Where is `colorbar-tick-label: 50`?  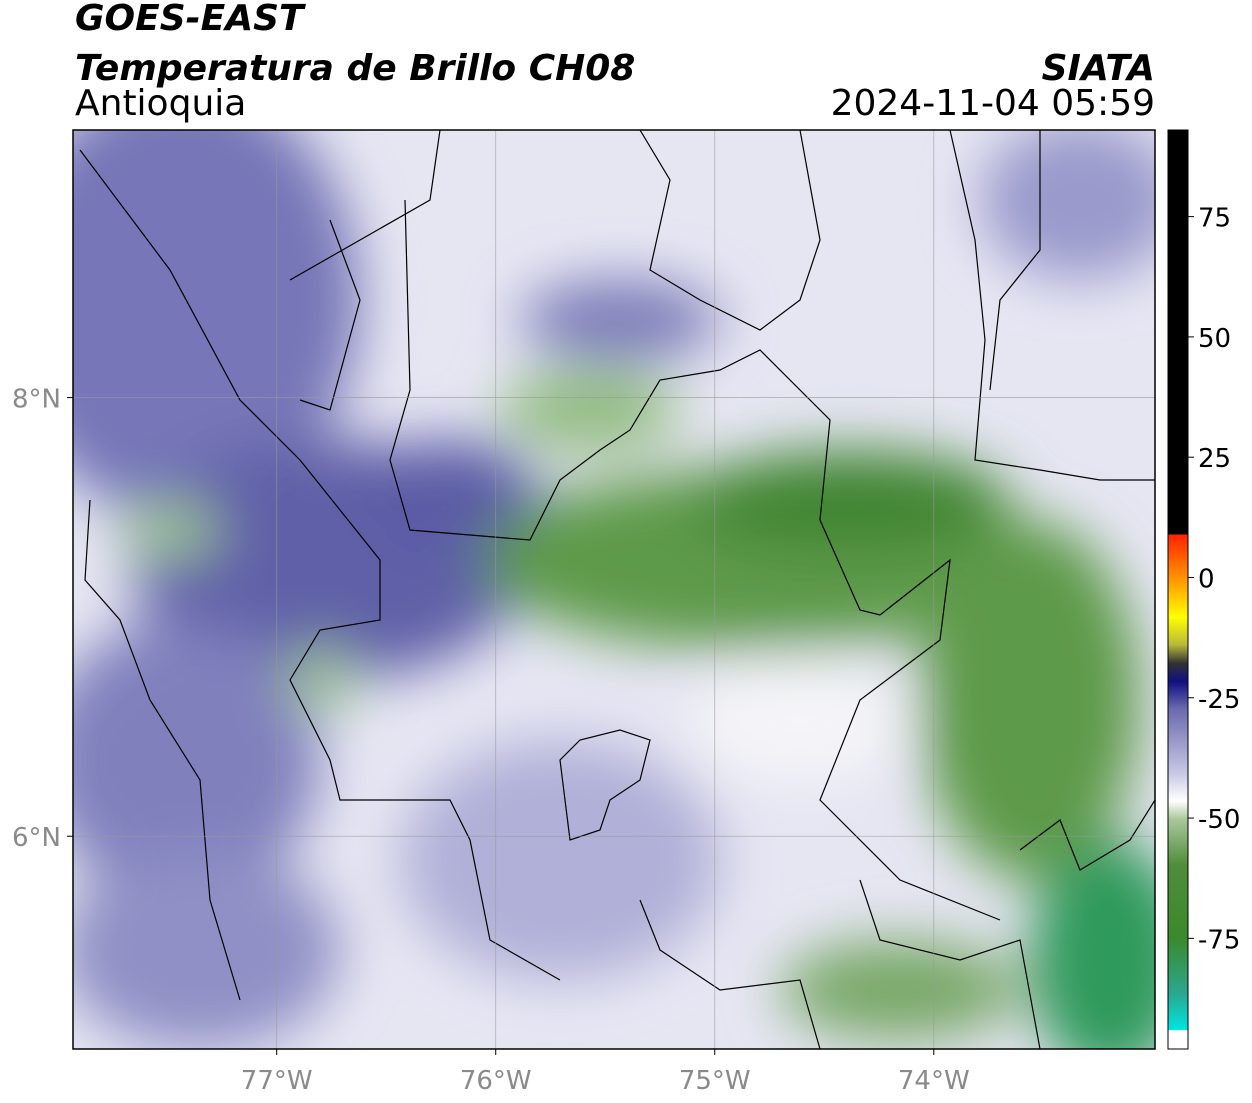 colorbar-tick-label: 50 is located at coordinates (1214, 339).